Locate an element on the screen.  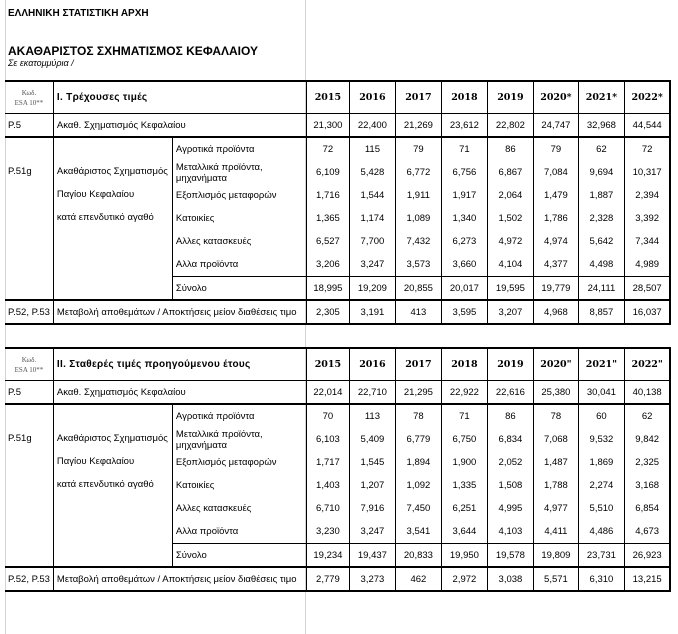
cell-value: 1,340 is located at coordinates (464, 218).